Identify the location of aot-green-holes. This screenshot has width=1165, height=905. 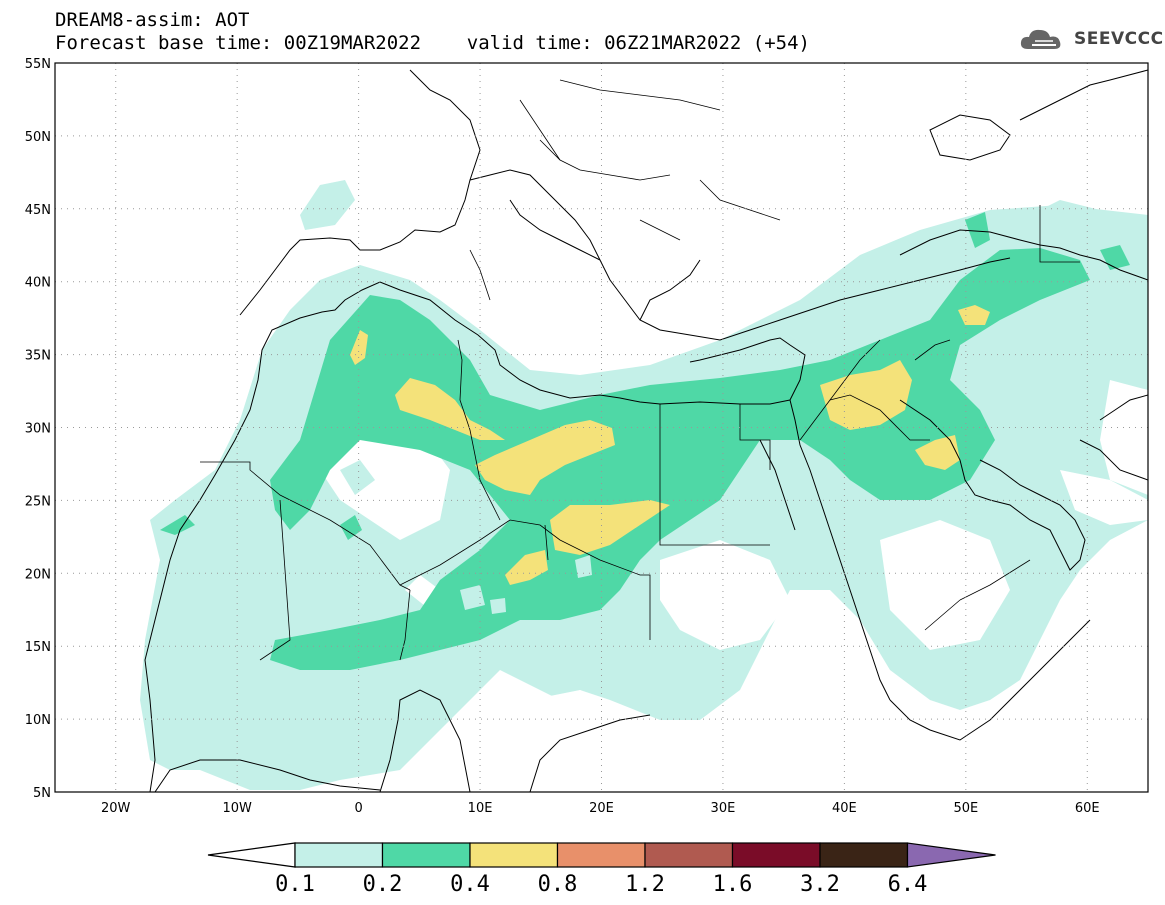
(466, 537).